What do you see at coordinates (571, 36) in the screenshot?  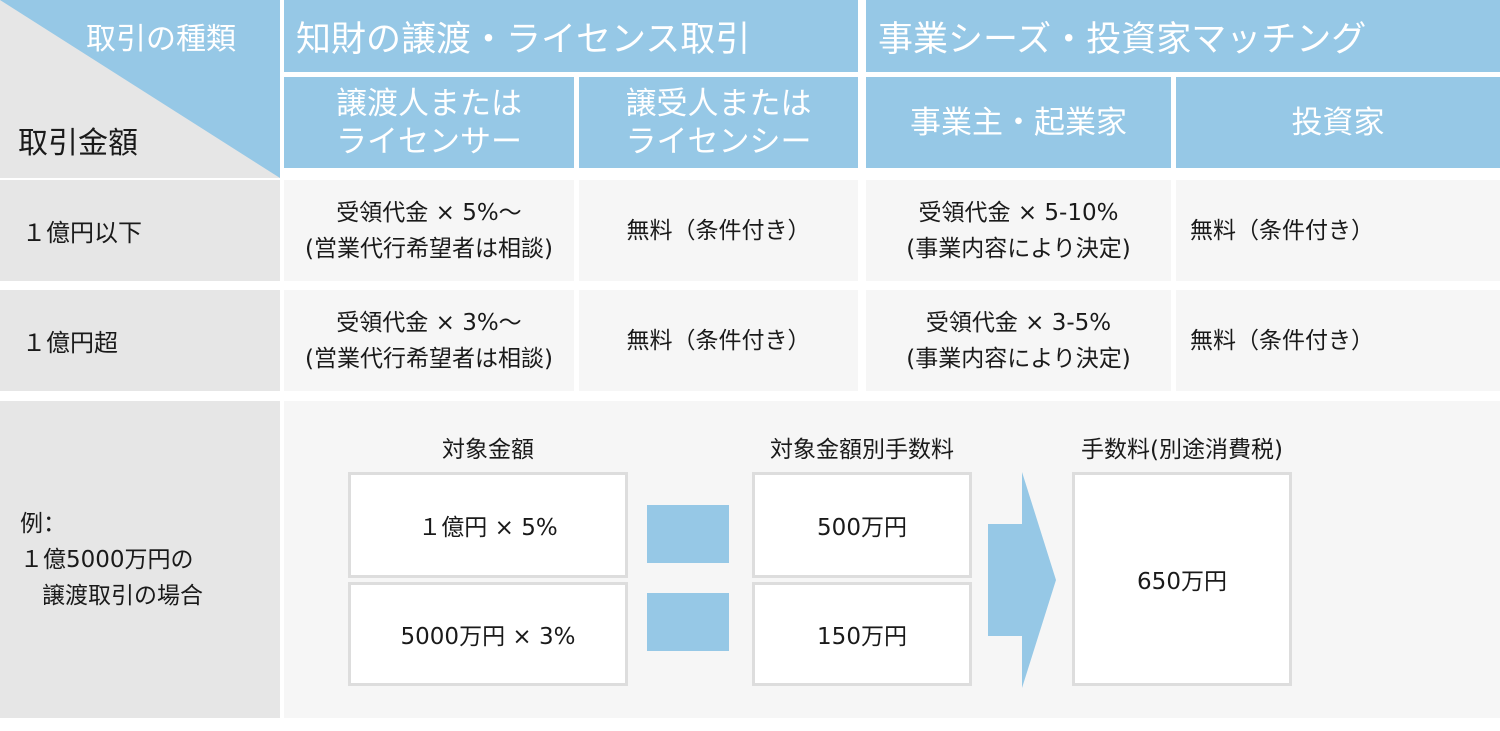 I see `group-header-ip: 知財の譲渡・ライセンス取引` at bounding box center [571, 36].